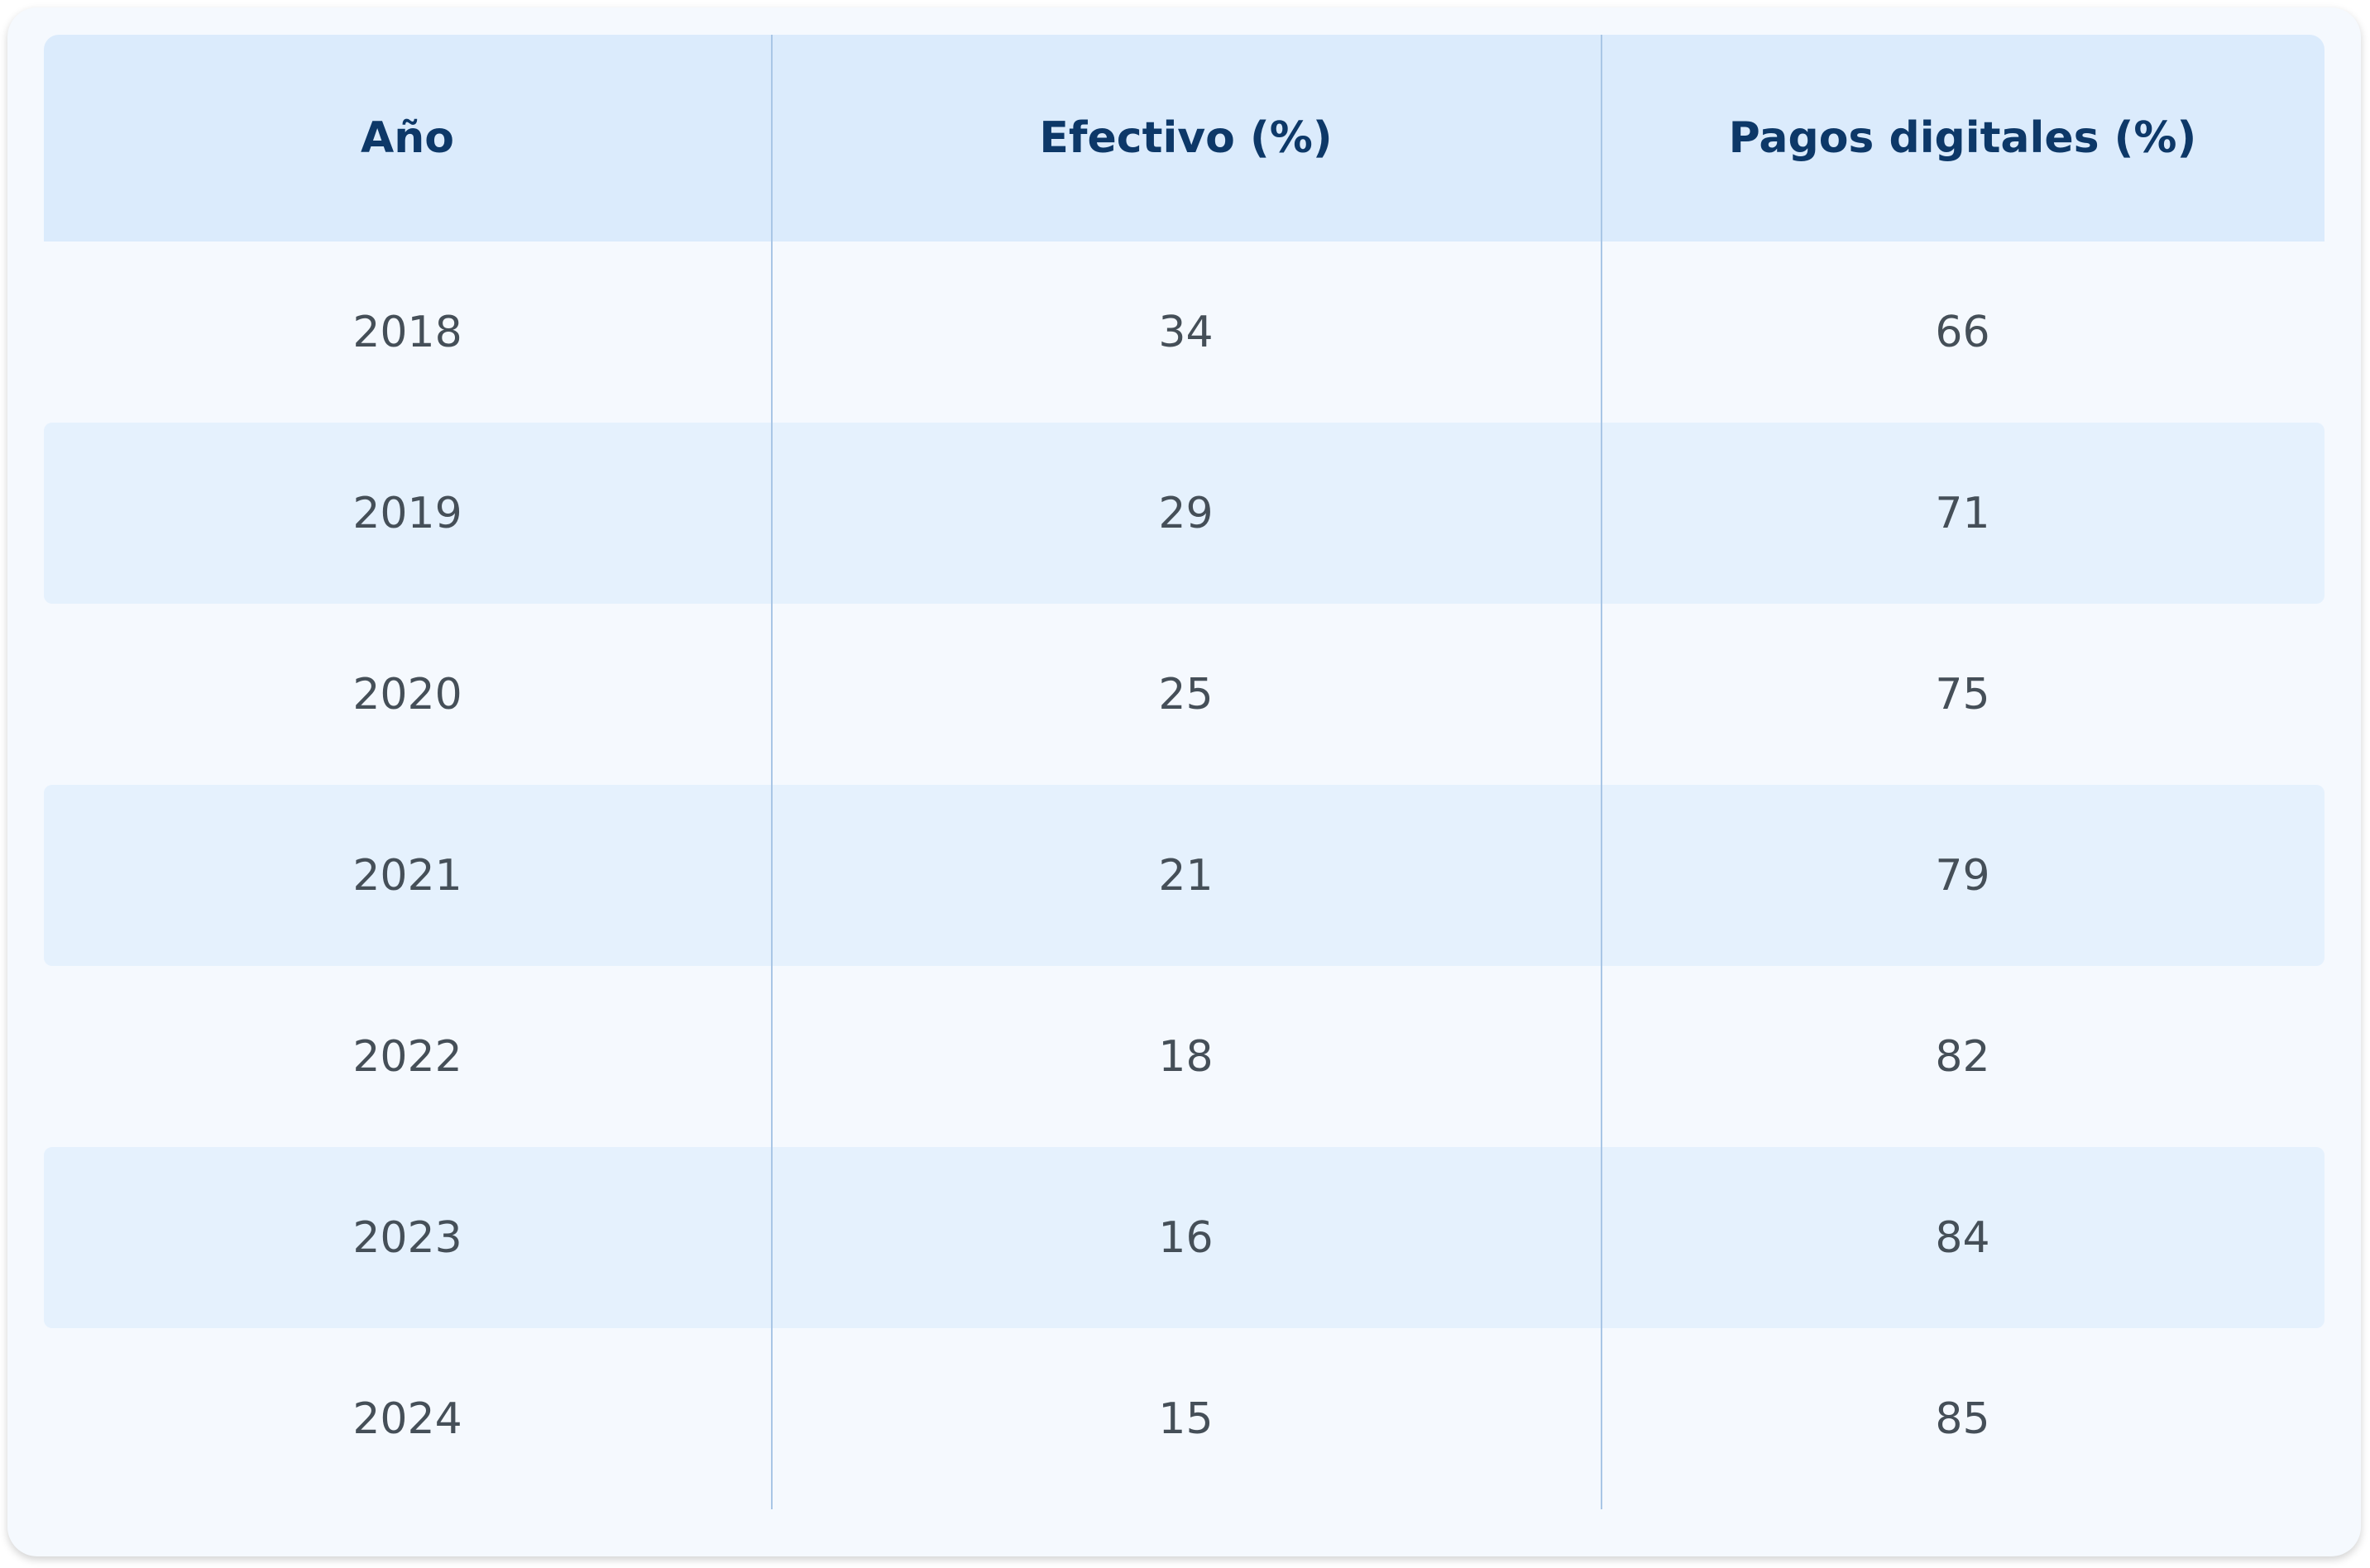 This screenshot has height=1568, width=2370. What do you see at coordinates (1963, 138) in the screenshot?
I see `header-cell: Pagos digitales (%)` at bounding box center [1963, 138].